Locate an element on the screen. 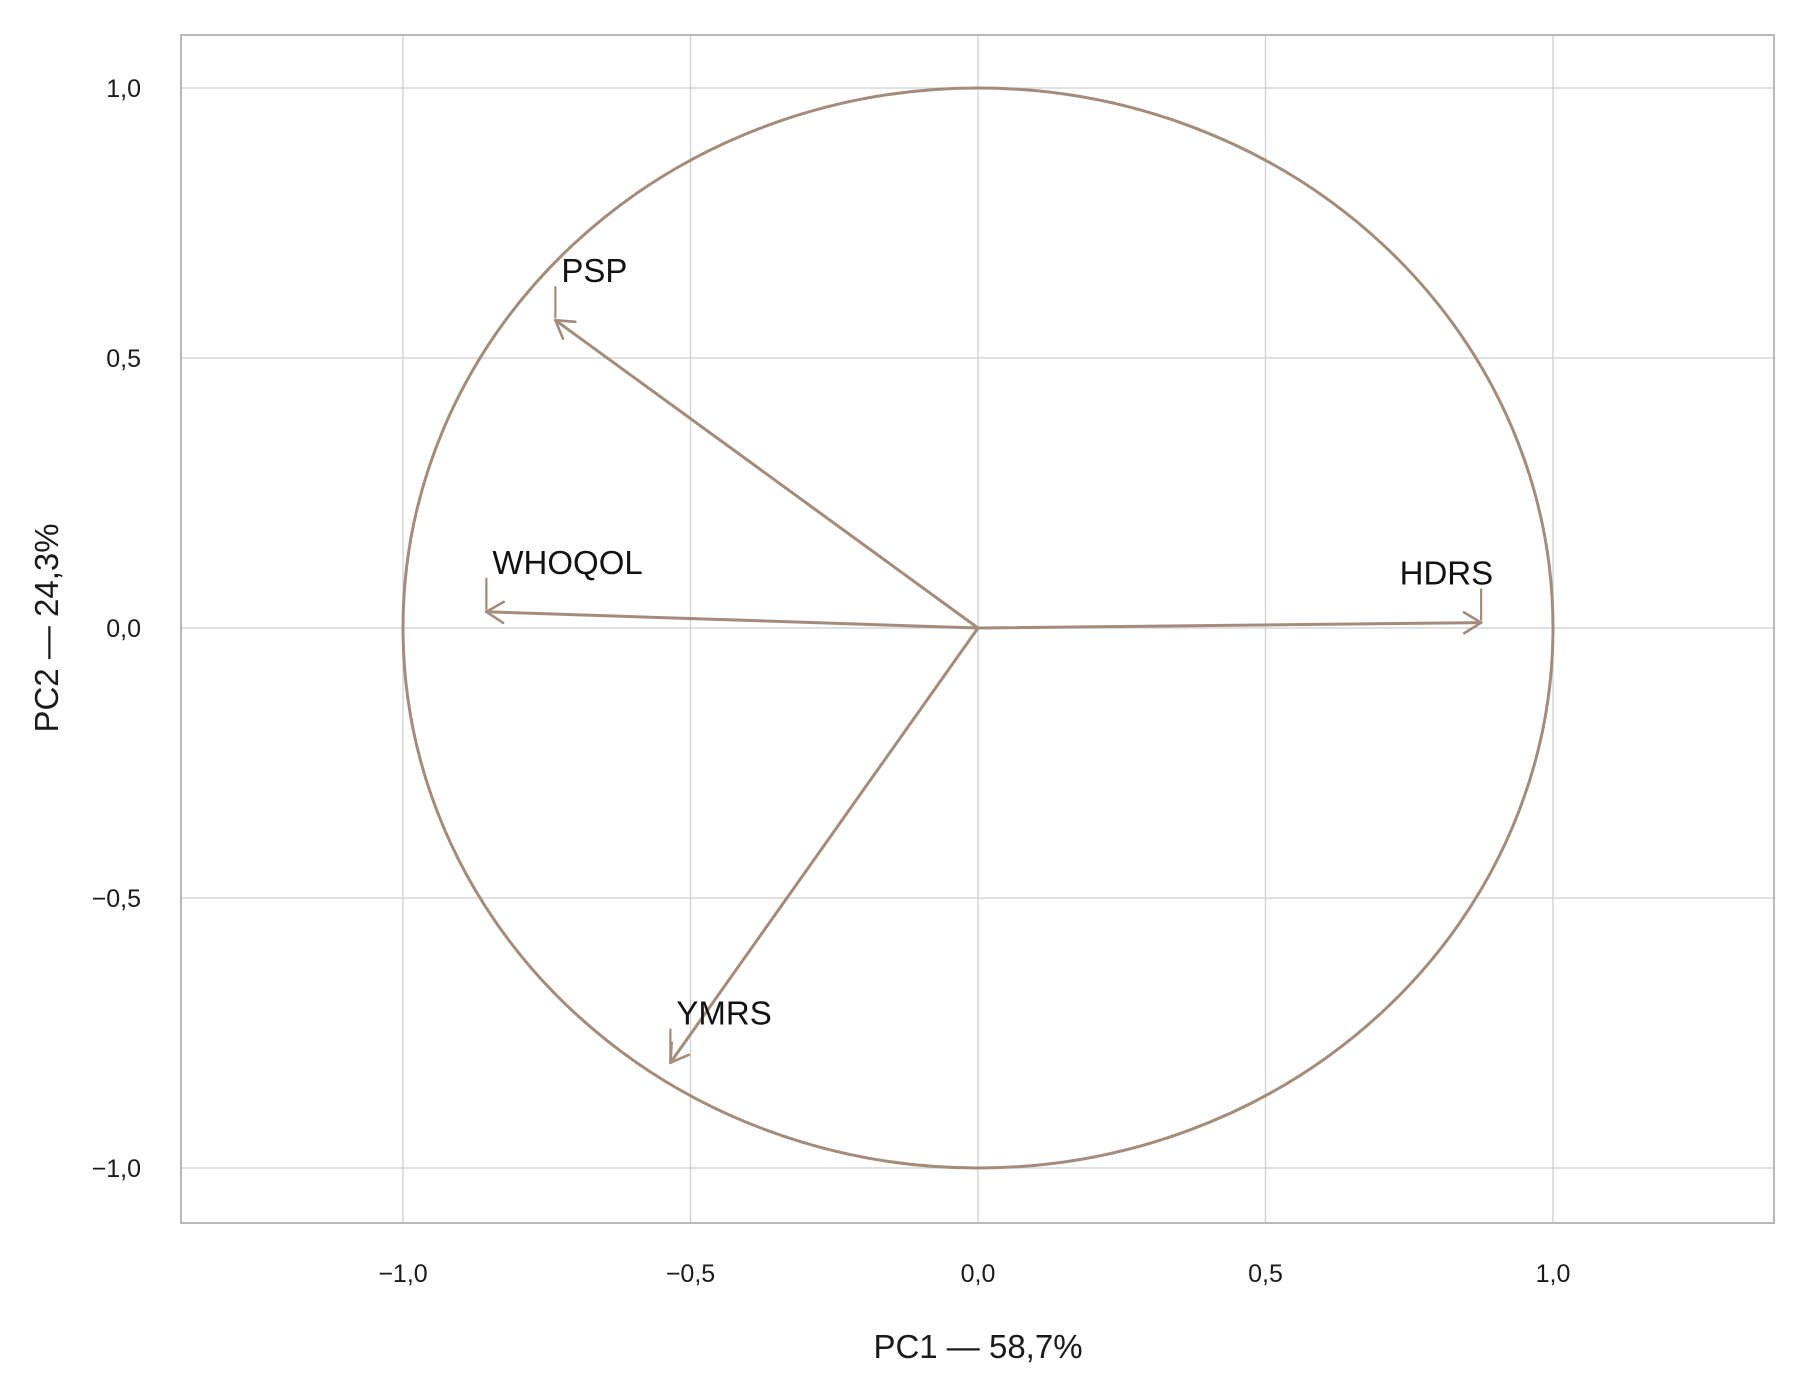  vector-psp: PSP is located at coordinates (766, 441).